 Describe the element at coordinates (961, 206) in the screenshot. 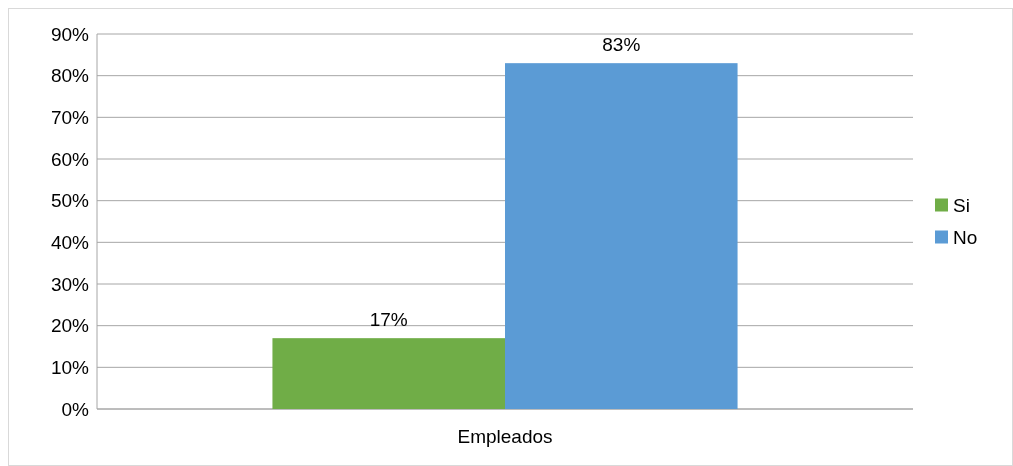

I see `legend-label: Si` at that location.